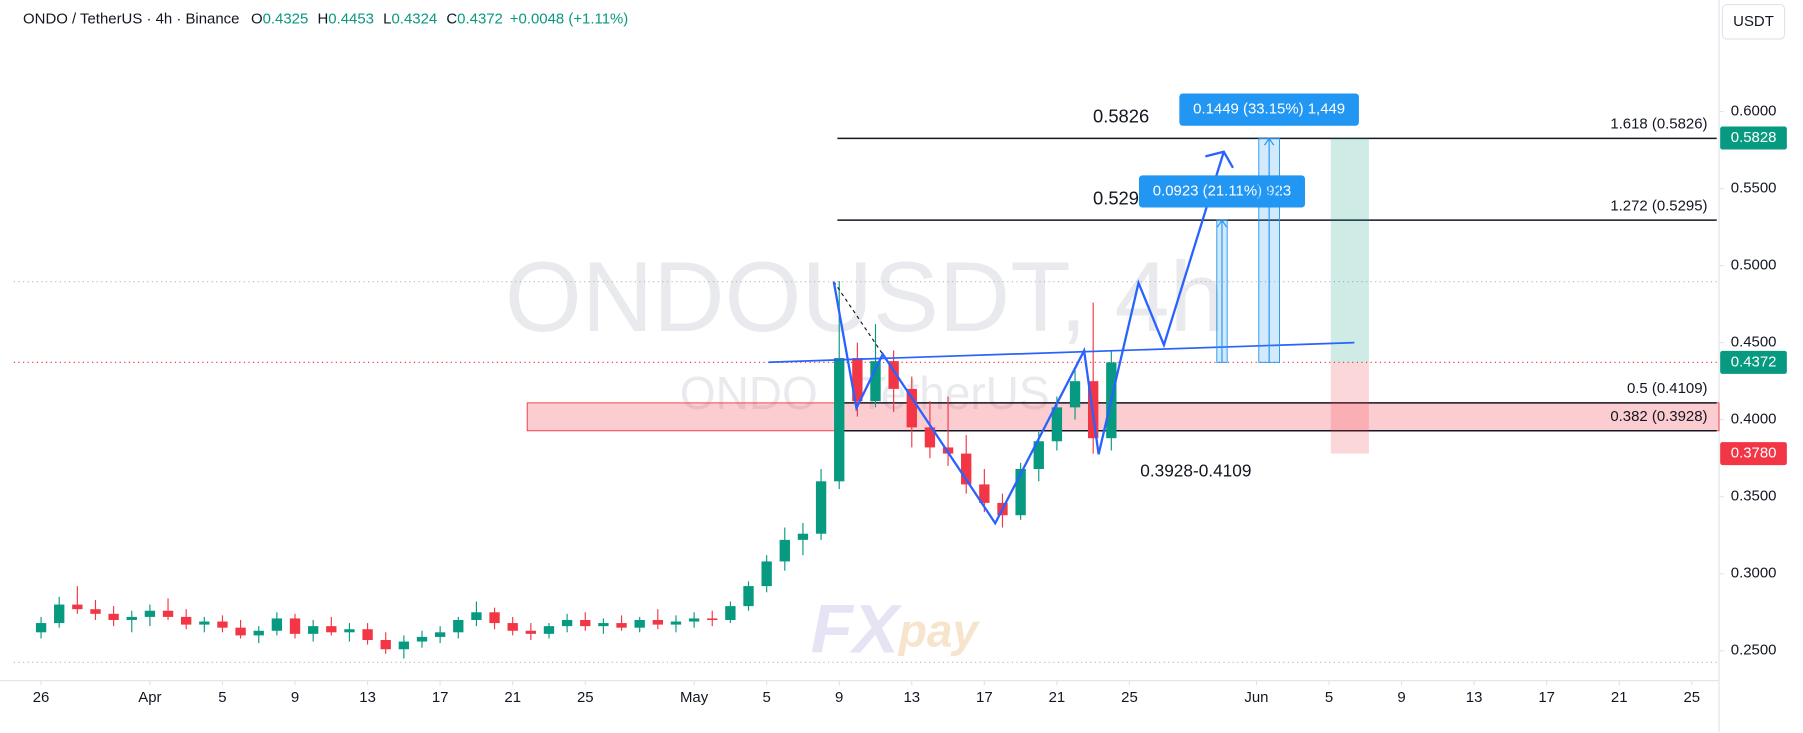 This screenshot has width=1803, height=733. Describe the element at coordinates (1658, 416) in the screenshot. I see `fib-label: 0.382 (0.3928)` at that location.